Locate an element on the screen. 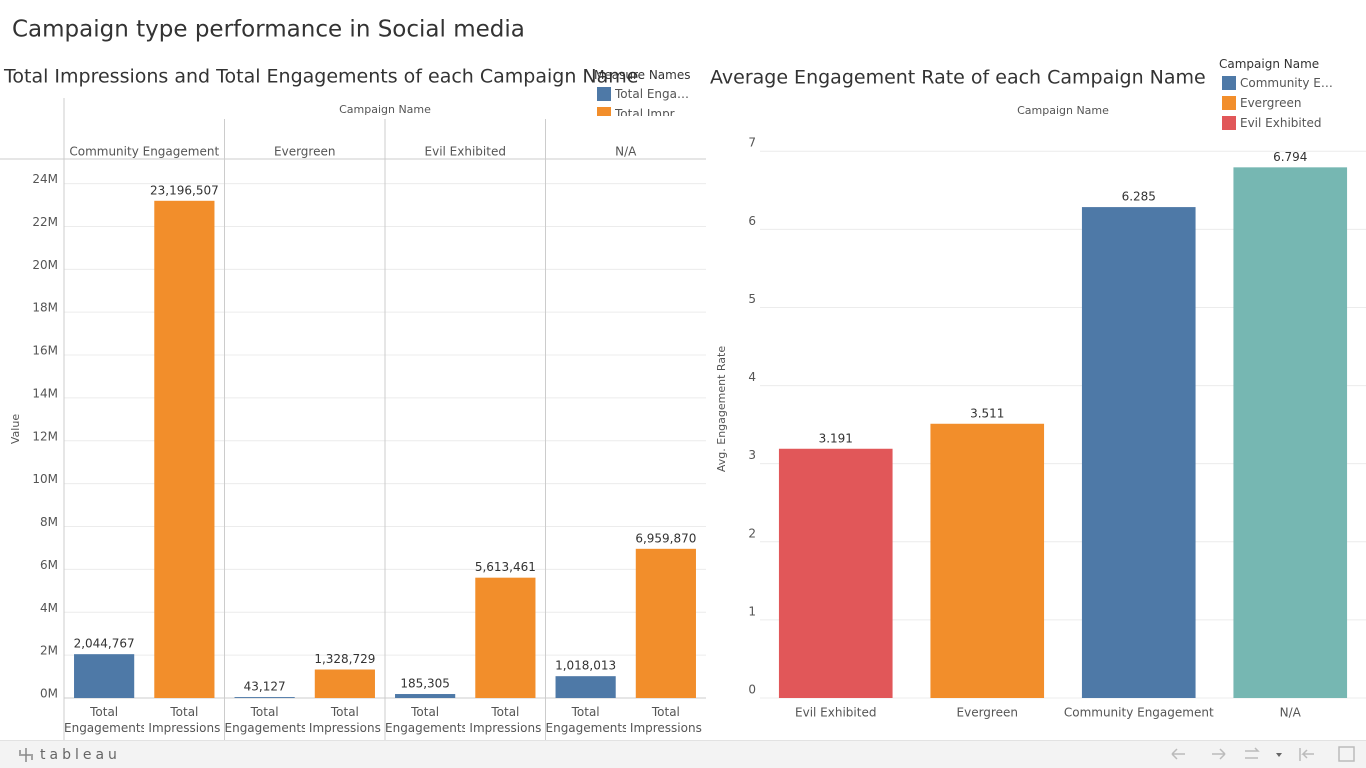 The image size is (1366, 768). value-label: 3.511 is located at coordinates (987, 413).